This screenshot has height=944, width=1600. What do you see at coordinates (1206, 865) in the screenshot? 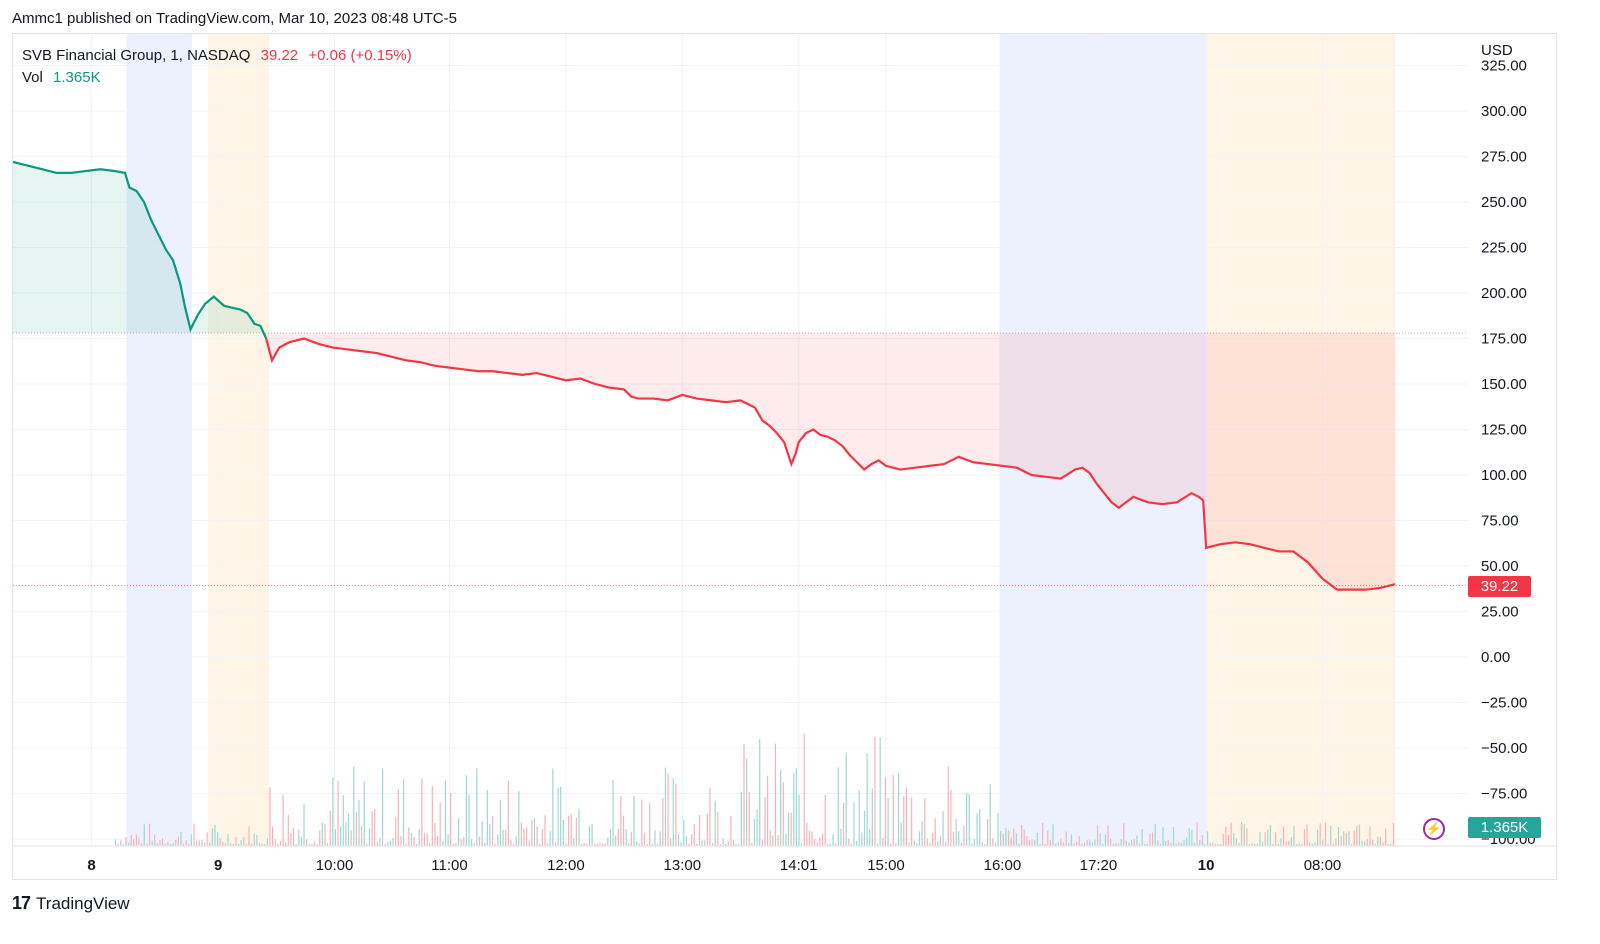
I see `x-axis-tick-label: 10` at bounding box center [1206, 865].